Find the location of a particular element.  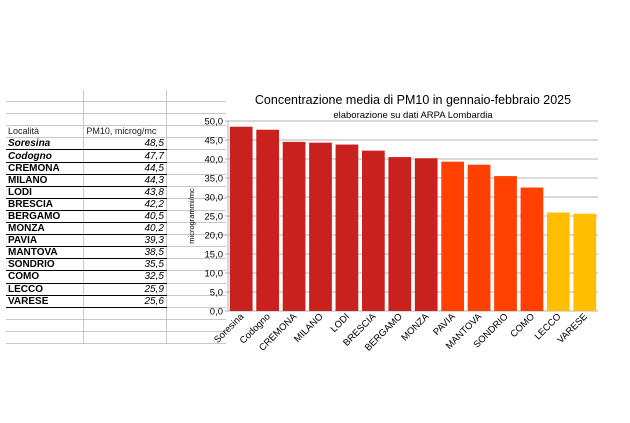

pm10-value-cell: 40,5 is located at coordinates (125, 217).